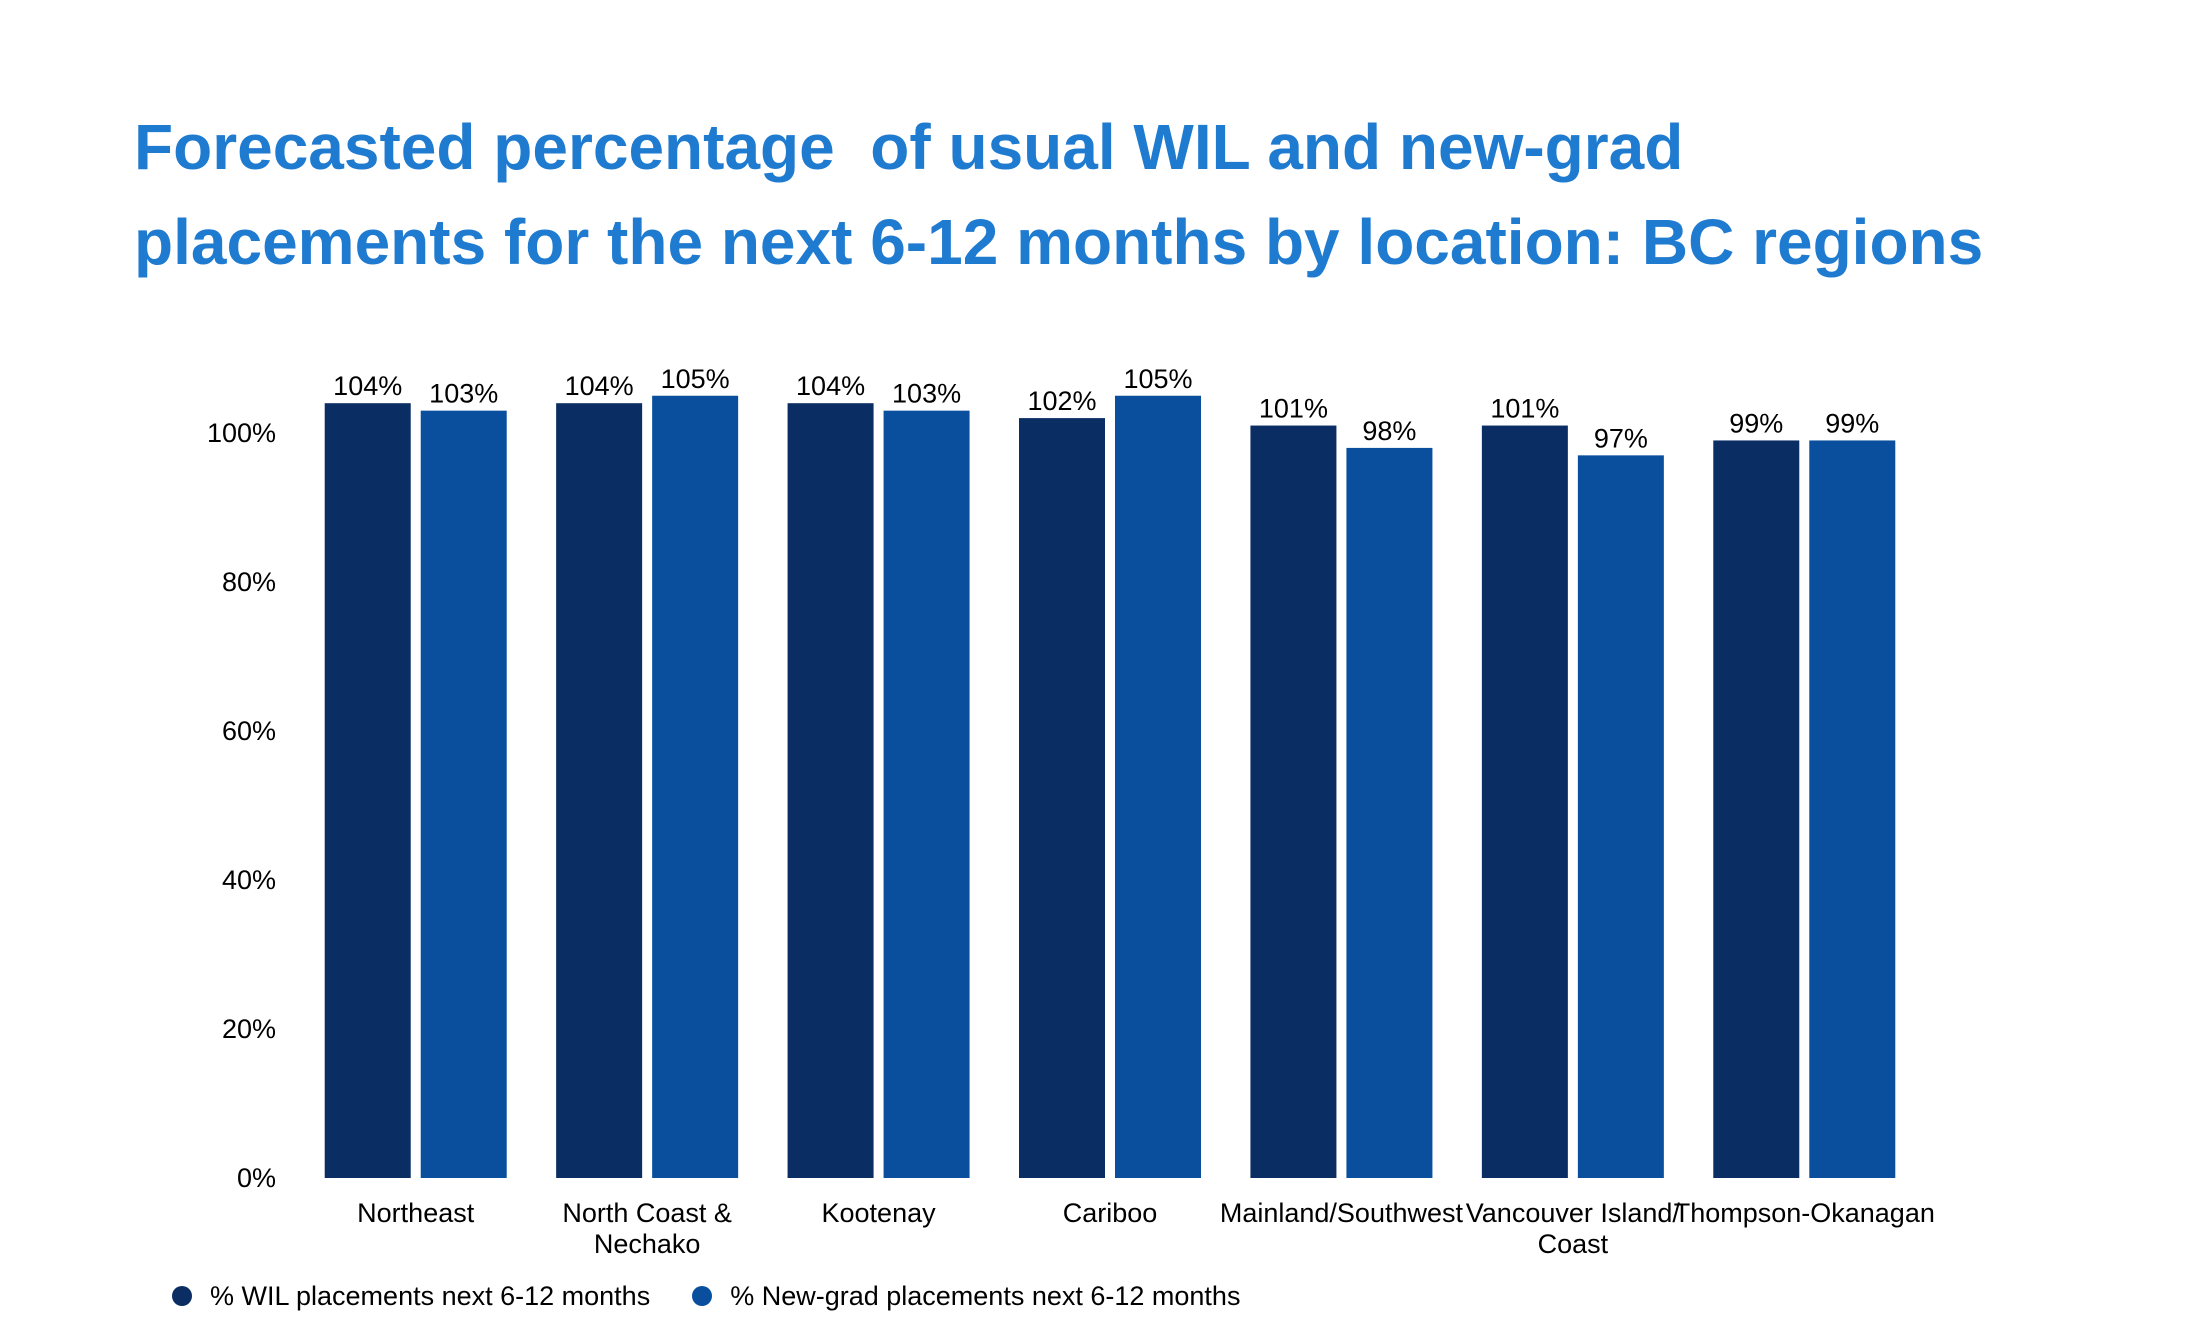 Image resolution: width=2200 pixels, height=1330 pixels. I want to click on legend-item-wil: % WIL placements next 6-12 months, so click(411, 1296).